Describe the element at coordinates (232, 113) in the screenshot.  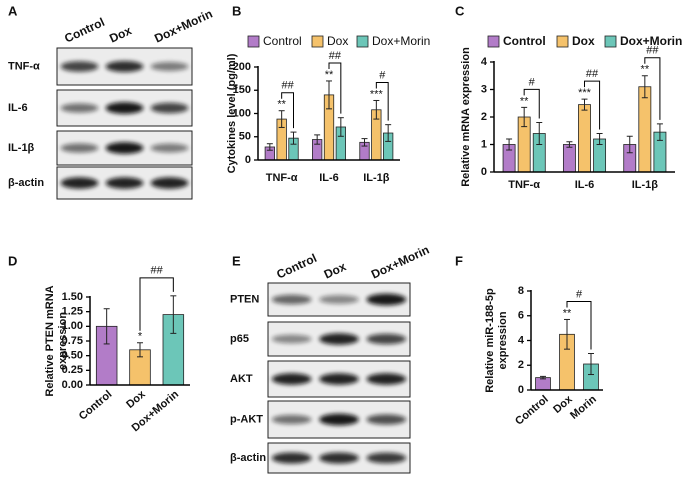
I see `y-axis-label: Cytokines level (pg/ml)` at that location.